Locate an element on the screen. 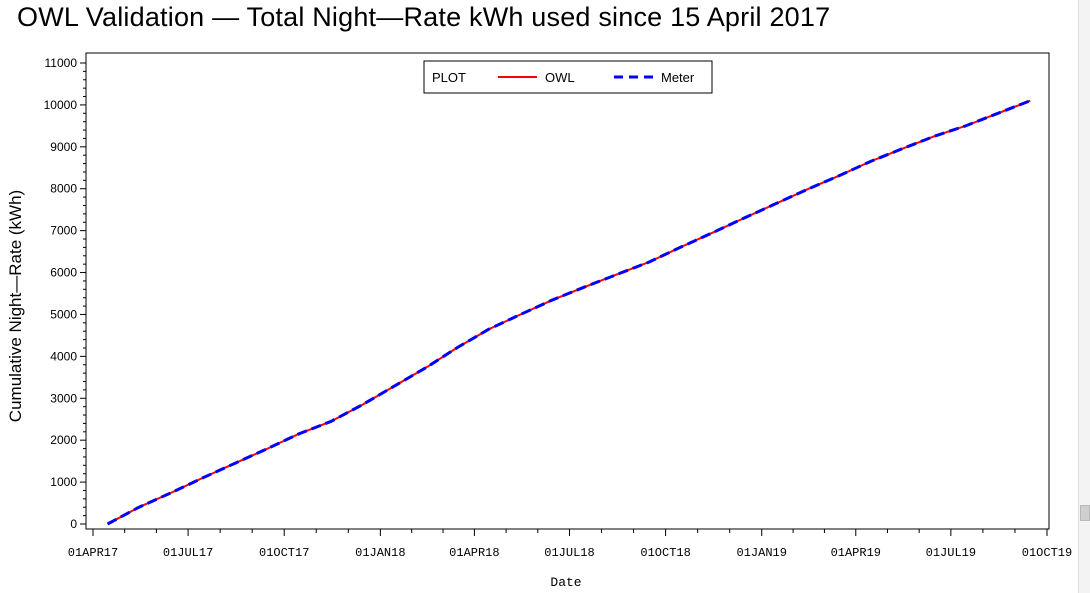 The width and height of the screenshot is (1090, 593). y-tick-label: 11000 is located at coordinates (61, 63).